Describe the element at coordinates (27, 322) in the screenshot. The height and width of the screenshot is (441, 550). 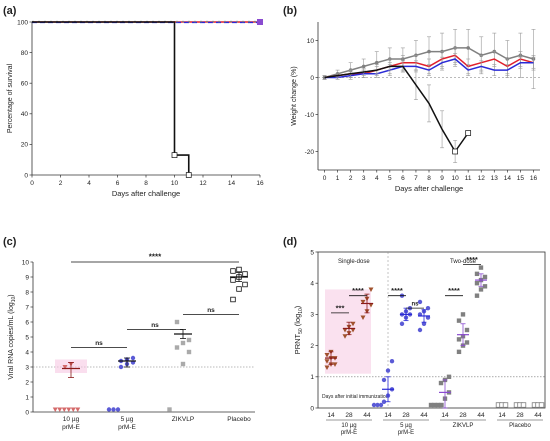
I see `y-tick-label: 6` at that location.